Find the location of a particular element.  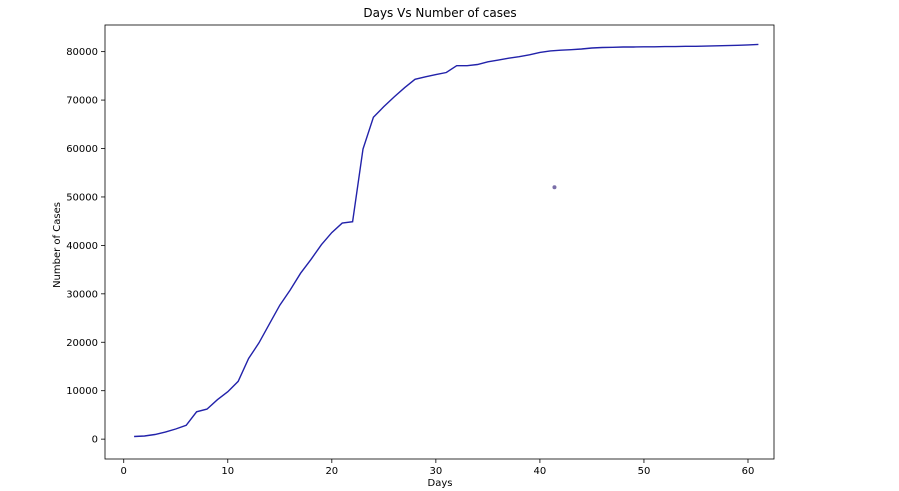

x-tick-label: 60 is located at coordinates (748, 471).